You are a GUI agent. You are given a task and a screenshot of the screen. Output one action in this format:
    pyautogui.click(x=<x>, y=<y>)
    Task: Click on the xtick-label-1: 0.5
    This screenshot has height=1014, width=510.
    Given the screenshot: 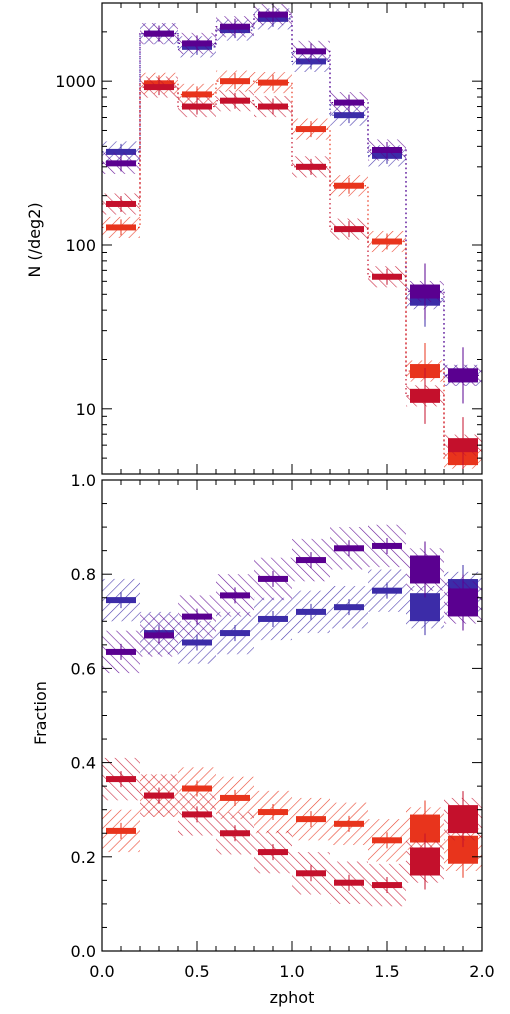 What is the action you would take?
    pyautogui.click(x=196, y=971)
    